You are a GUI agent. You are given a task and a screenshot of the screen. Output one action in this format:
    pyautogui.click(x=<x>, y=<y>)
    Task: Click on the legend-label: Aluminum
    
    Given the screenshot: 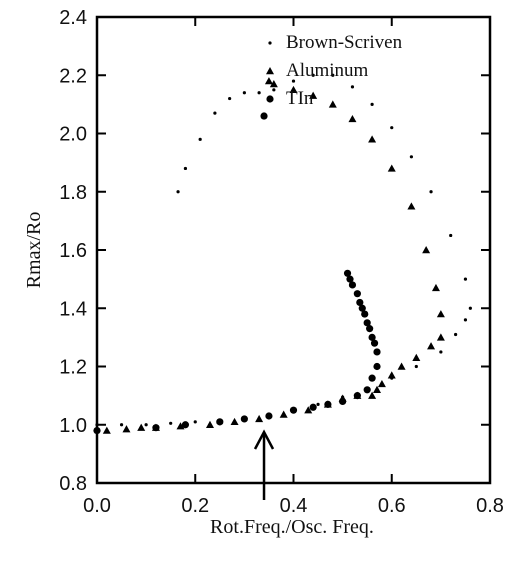 What is the action you would take?
    pyautogui.click(x=327, y=70)
    